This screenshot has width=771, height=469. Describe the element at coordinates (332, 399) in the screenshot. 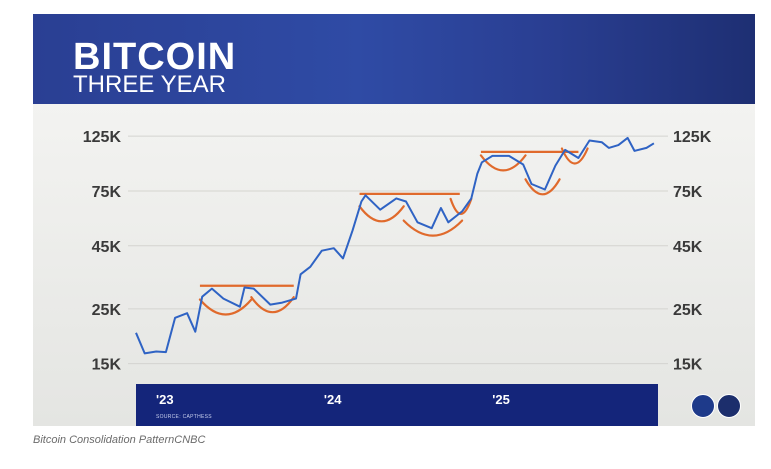

I see `x-tick-label: '24` at that location.